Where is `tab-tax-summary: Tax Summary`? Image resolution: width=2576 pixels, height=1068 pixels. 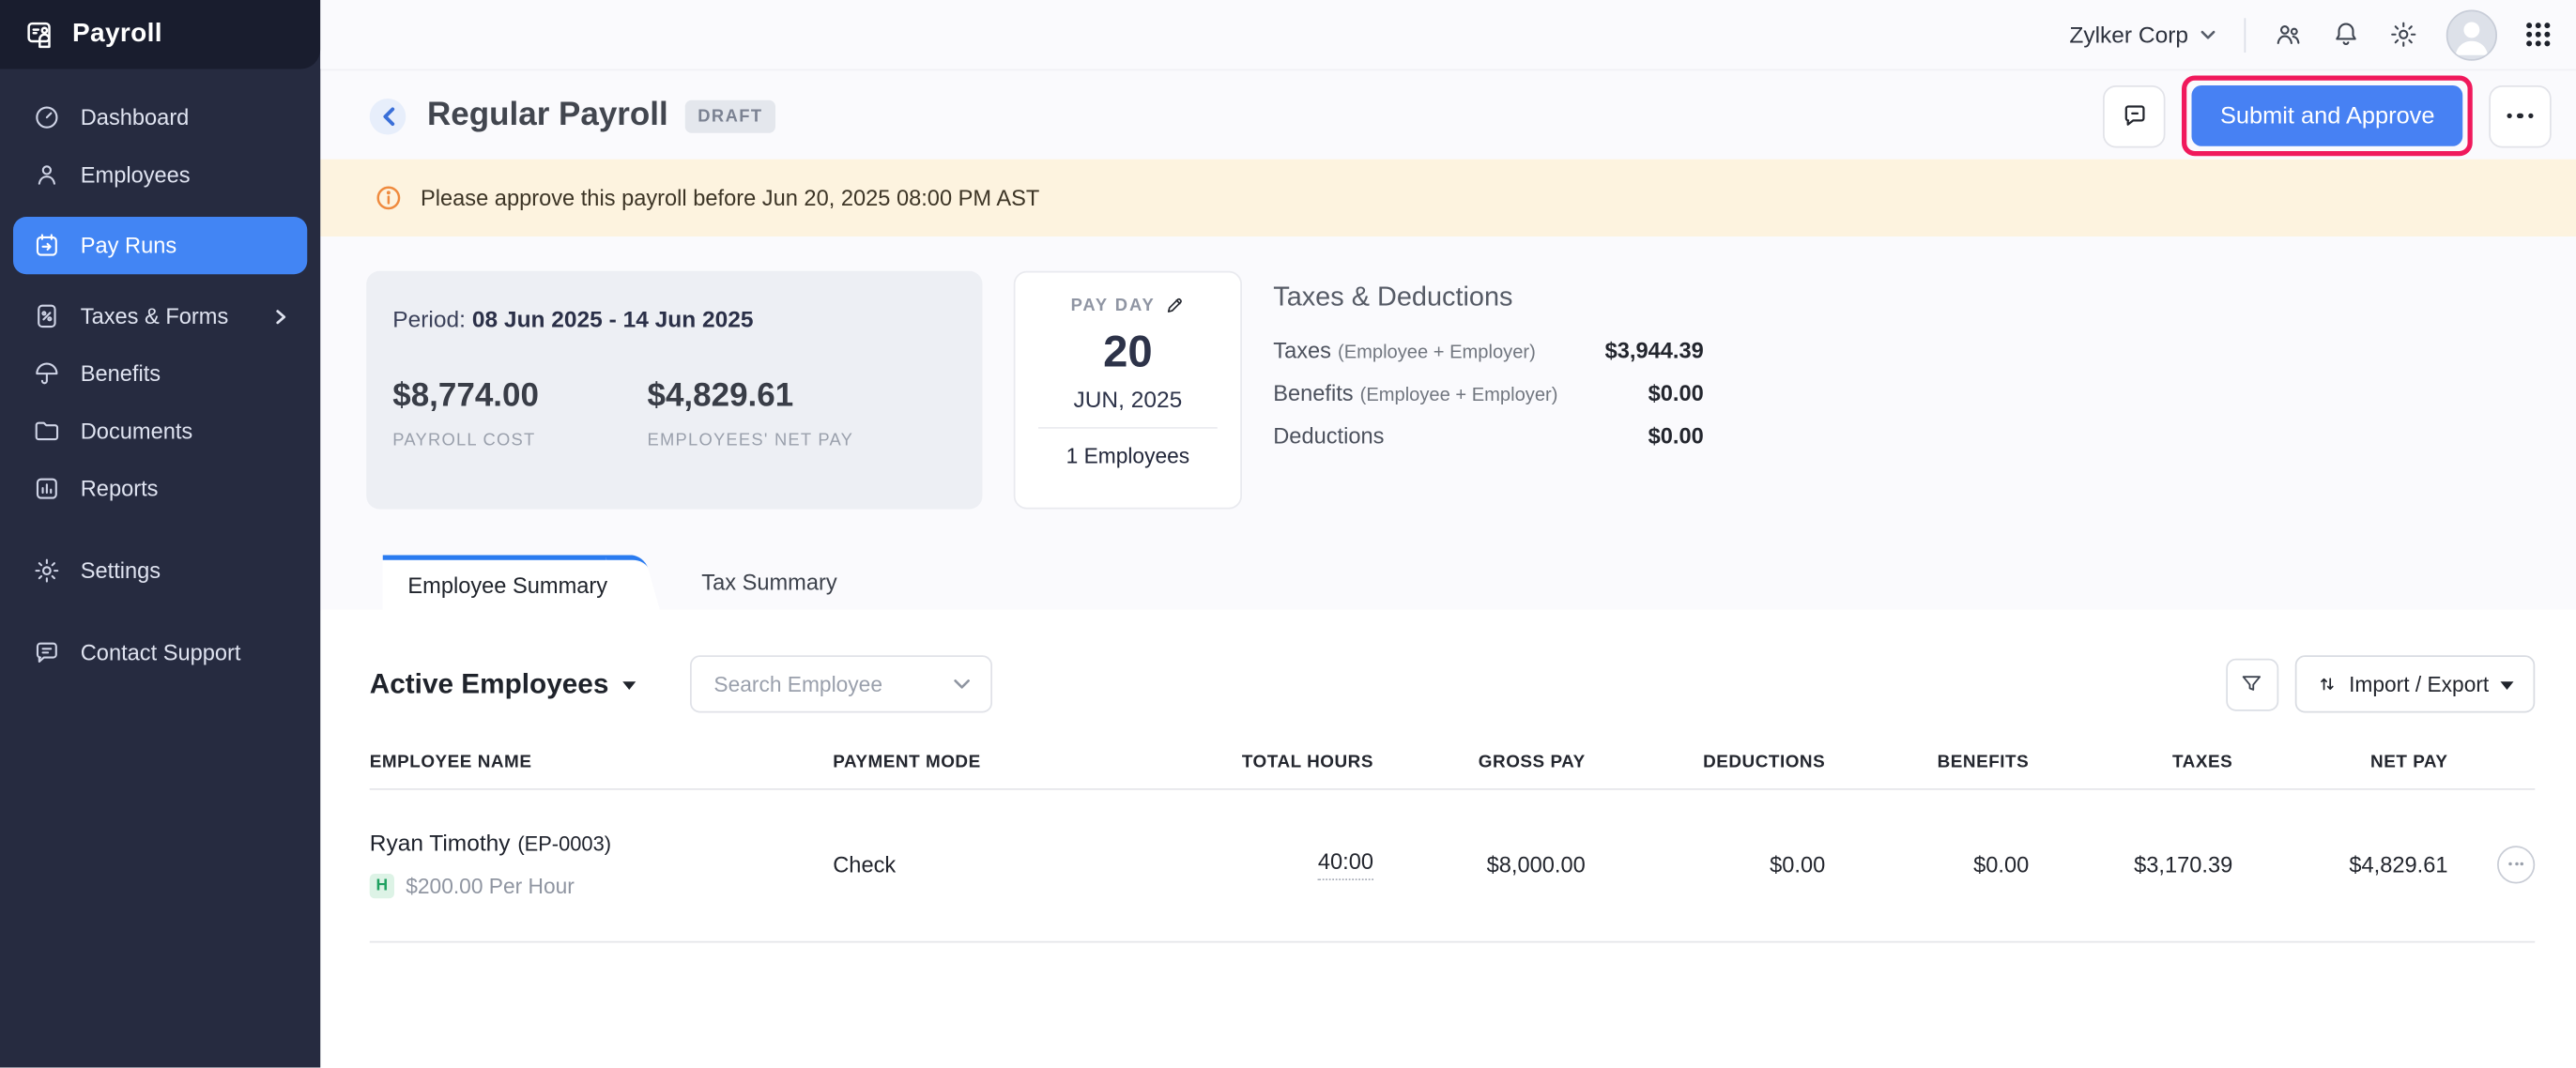 tab-tax-summary: Tax Summary is located at coordinates (769, 583).